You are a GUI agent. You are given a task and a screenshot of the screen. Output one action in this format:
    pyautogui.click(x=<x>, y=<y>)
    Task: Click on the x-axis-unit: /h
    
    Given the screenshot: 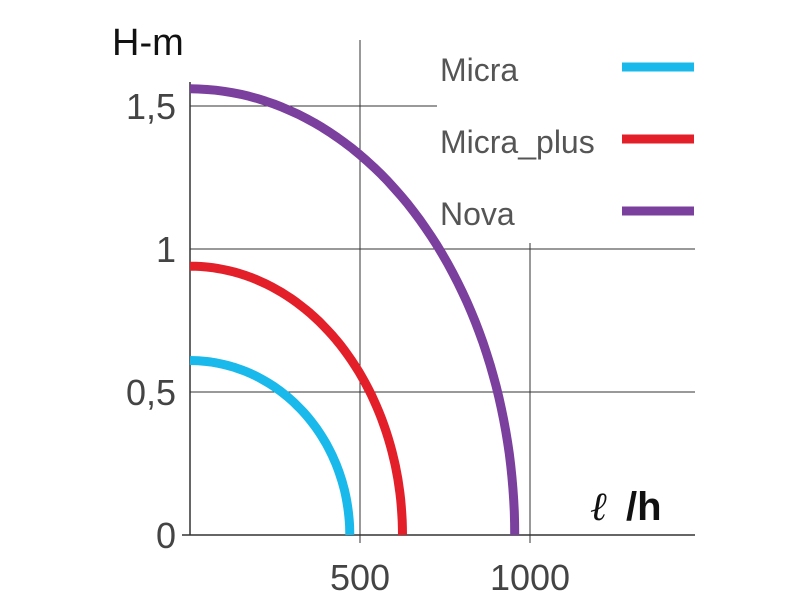 What is the action you would take?
    pyautogui.click(x=644, y=507)
    